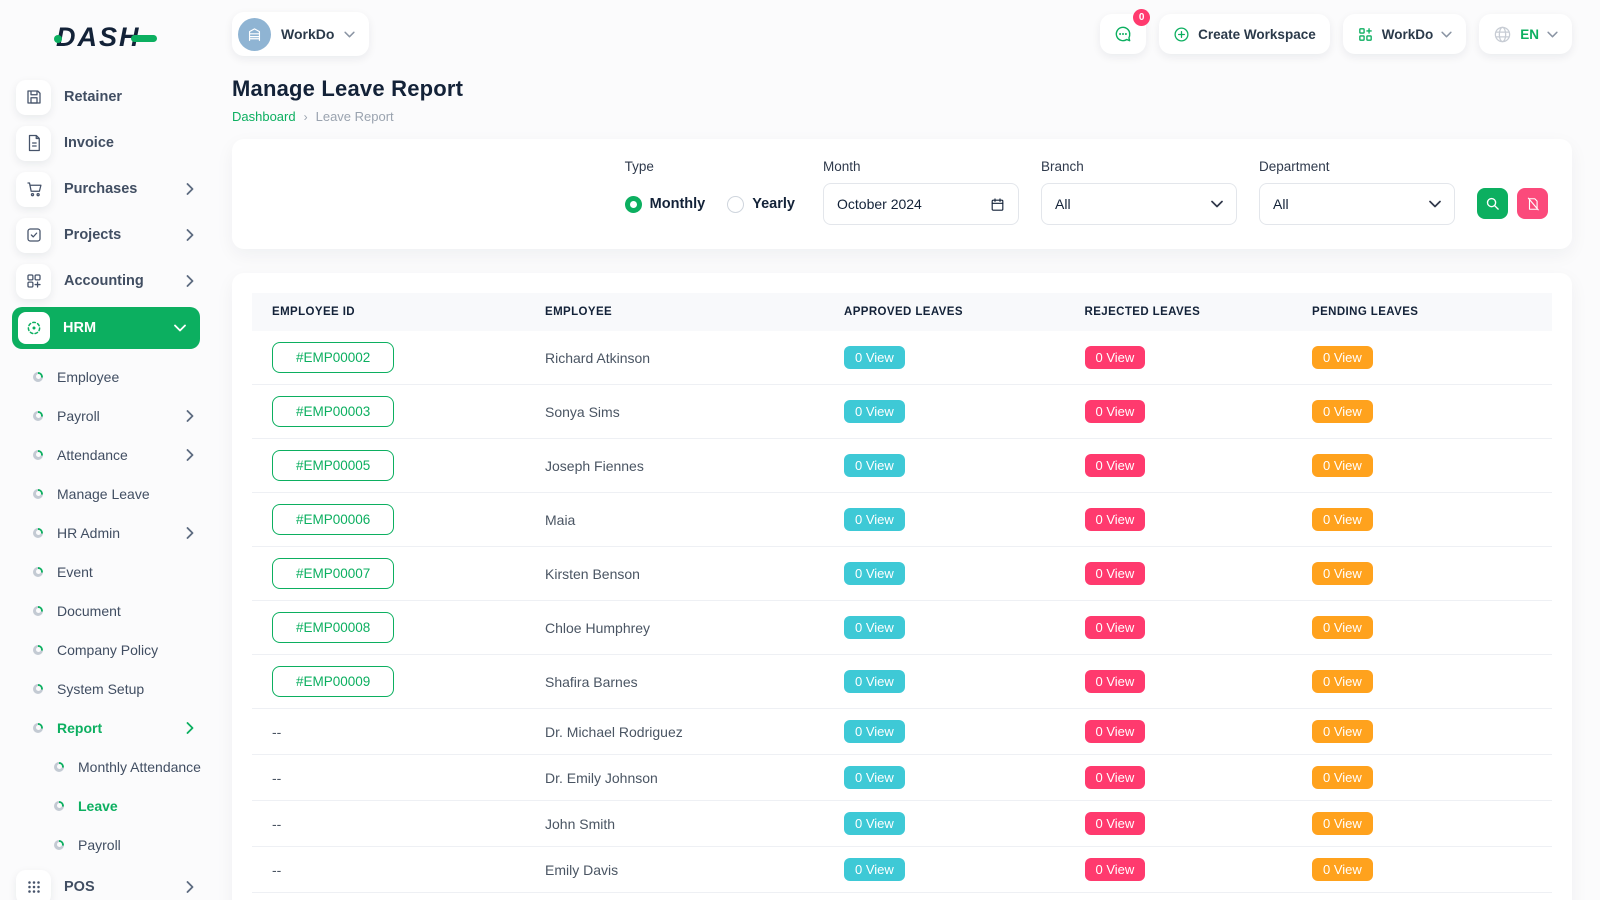  I want to click on employee-name-cell: James Brown, so click(674, 896).